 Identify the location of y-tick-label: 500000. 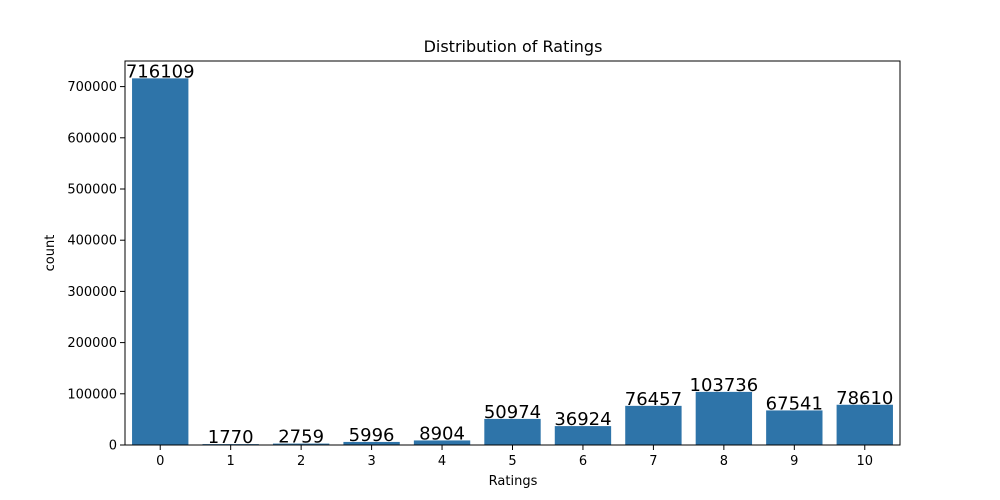
(92, 190).